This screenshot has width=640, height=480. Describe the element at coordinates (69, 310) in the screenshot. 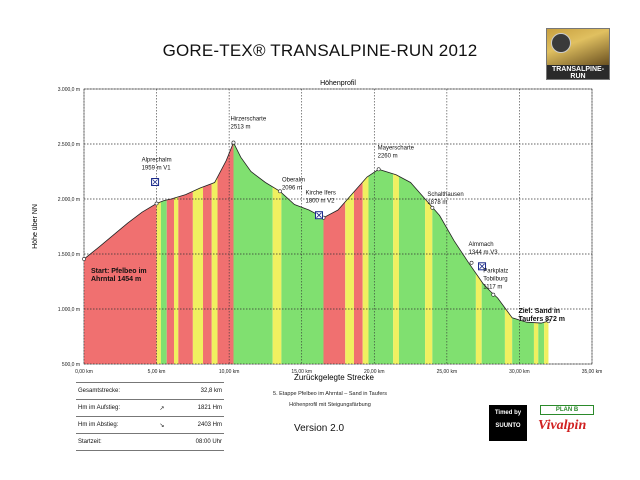

I see `y-tick-label: 1.000,0 m` at that location.